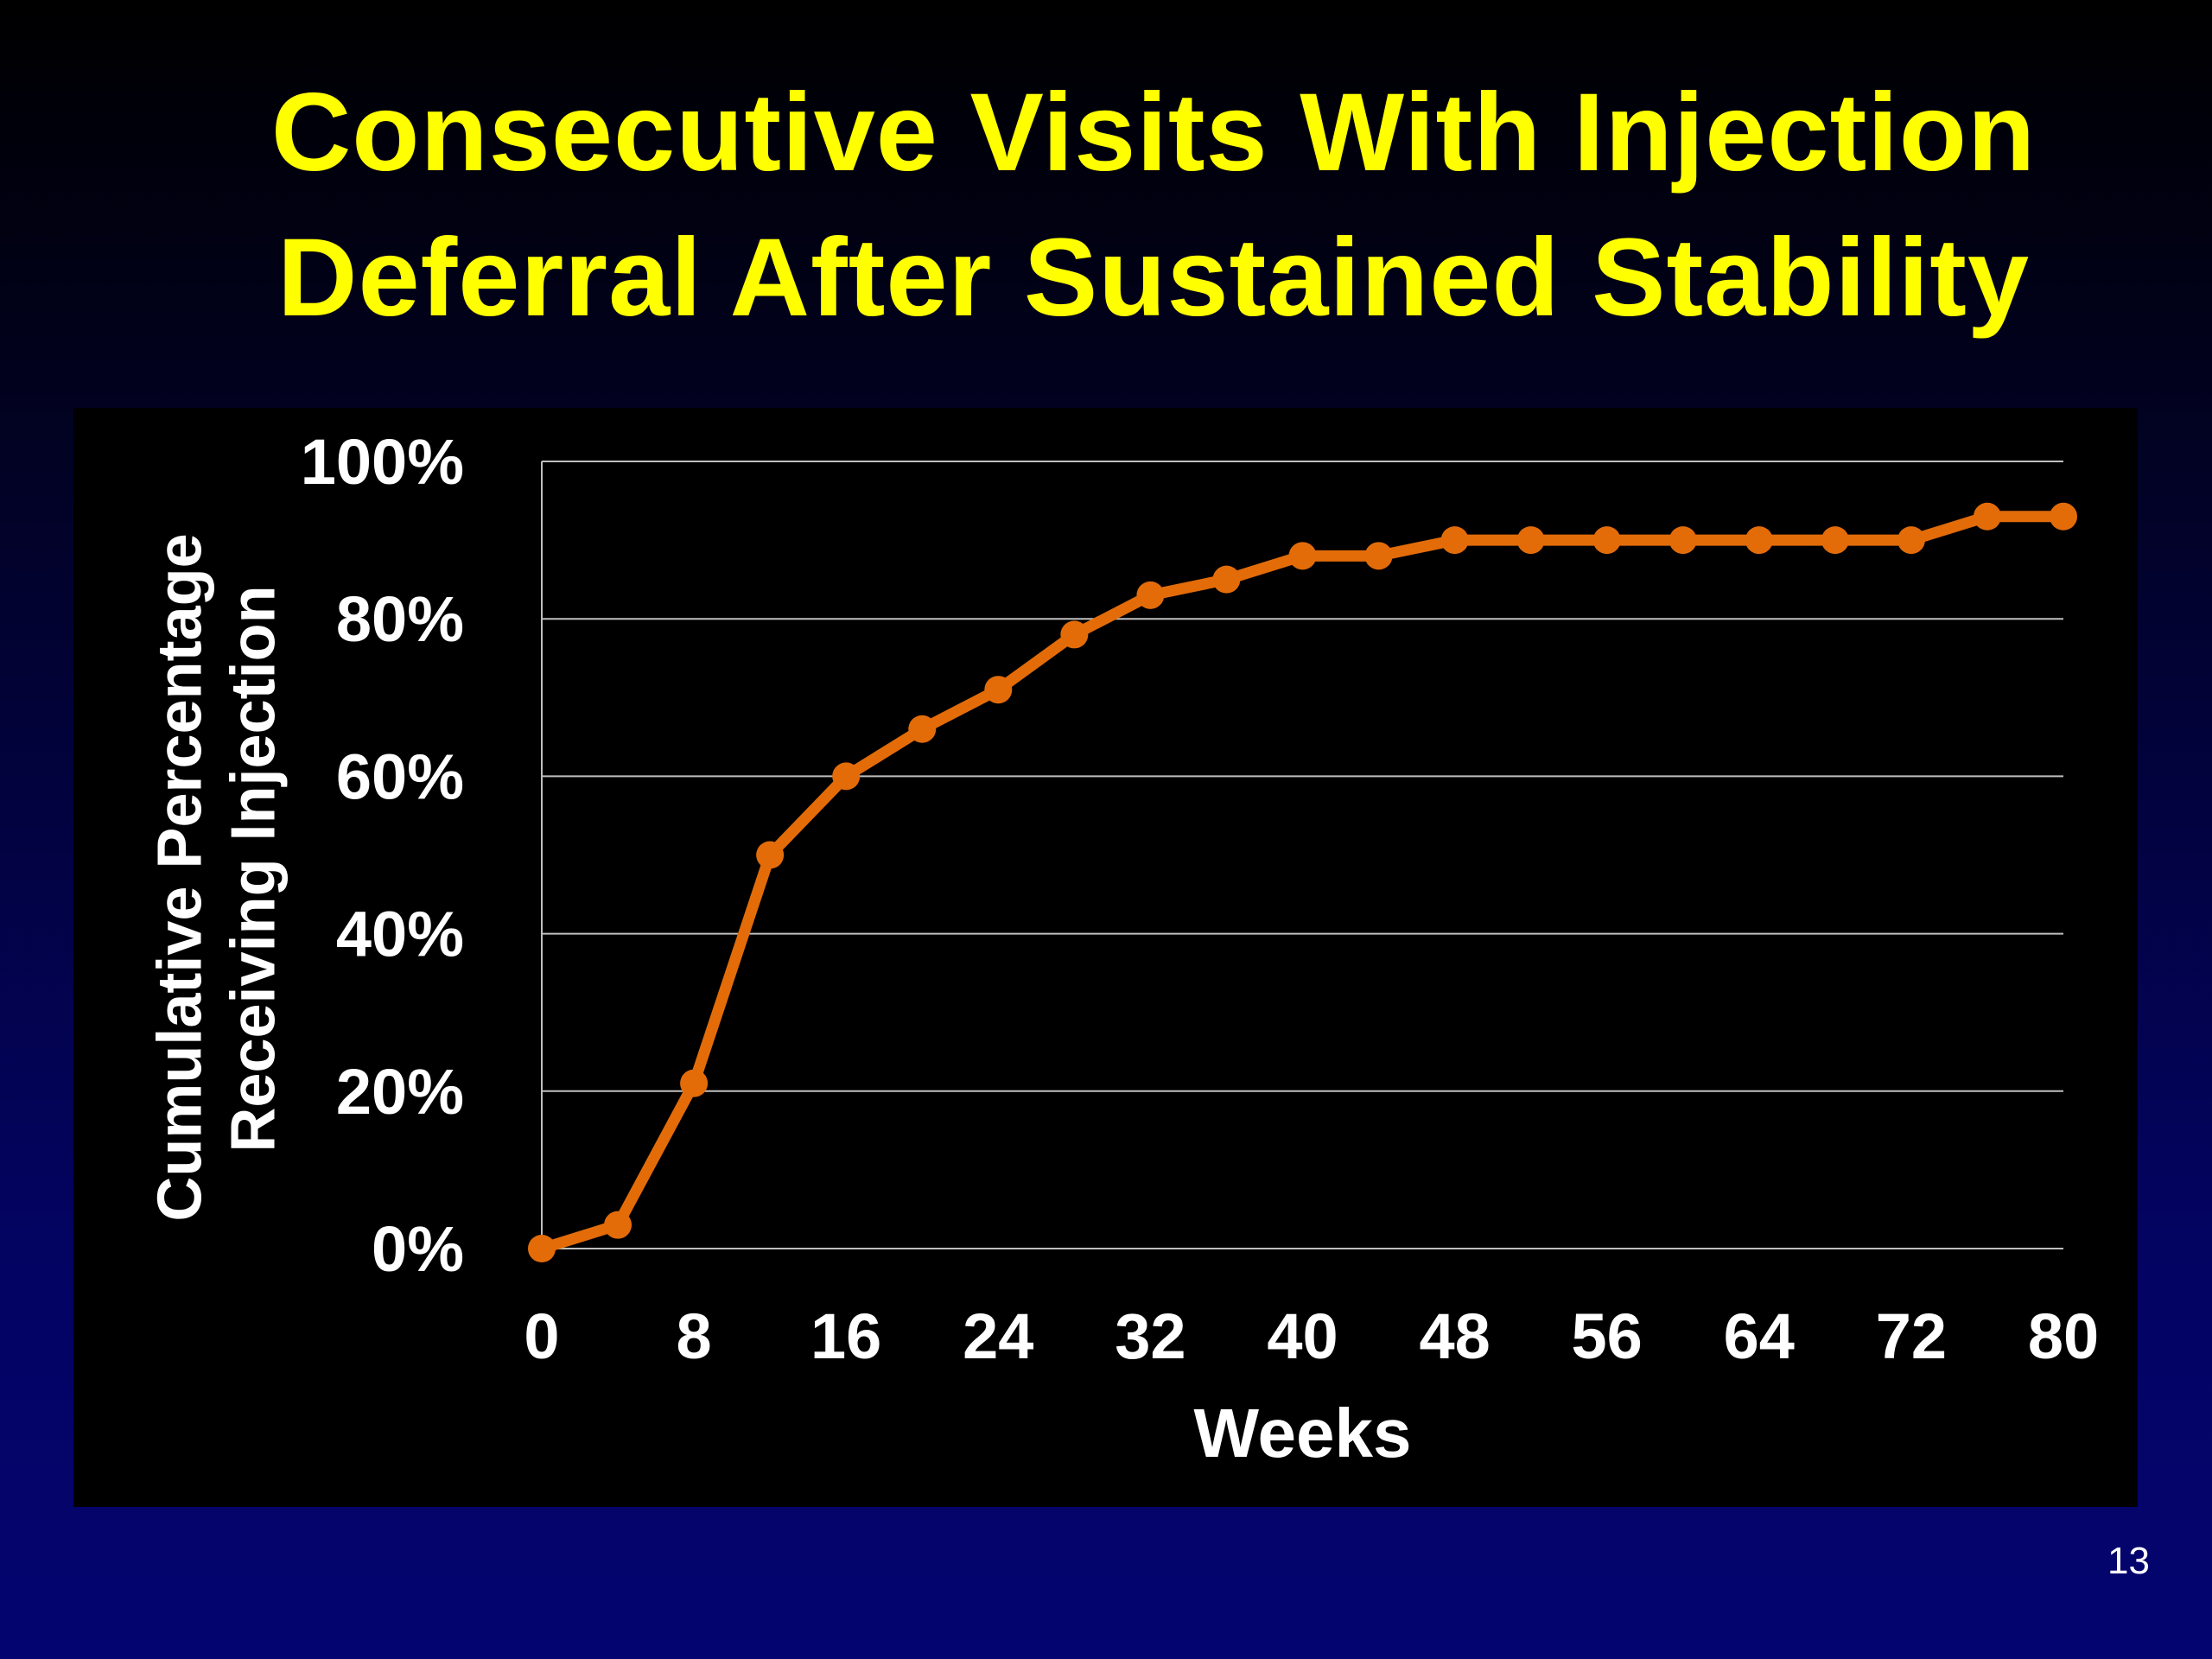  I want to click on y-axis-title-line-1: Cumulative Percentage, so click(180, 877).